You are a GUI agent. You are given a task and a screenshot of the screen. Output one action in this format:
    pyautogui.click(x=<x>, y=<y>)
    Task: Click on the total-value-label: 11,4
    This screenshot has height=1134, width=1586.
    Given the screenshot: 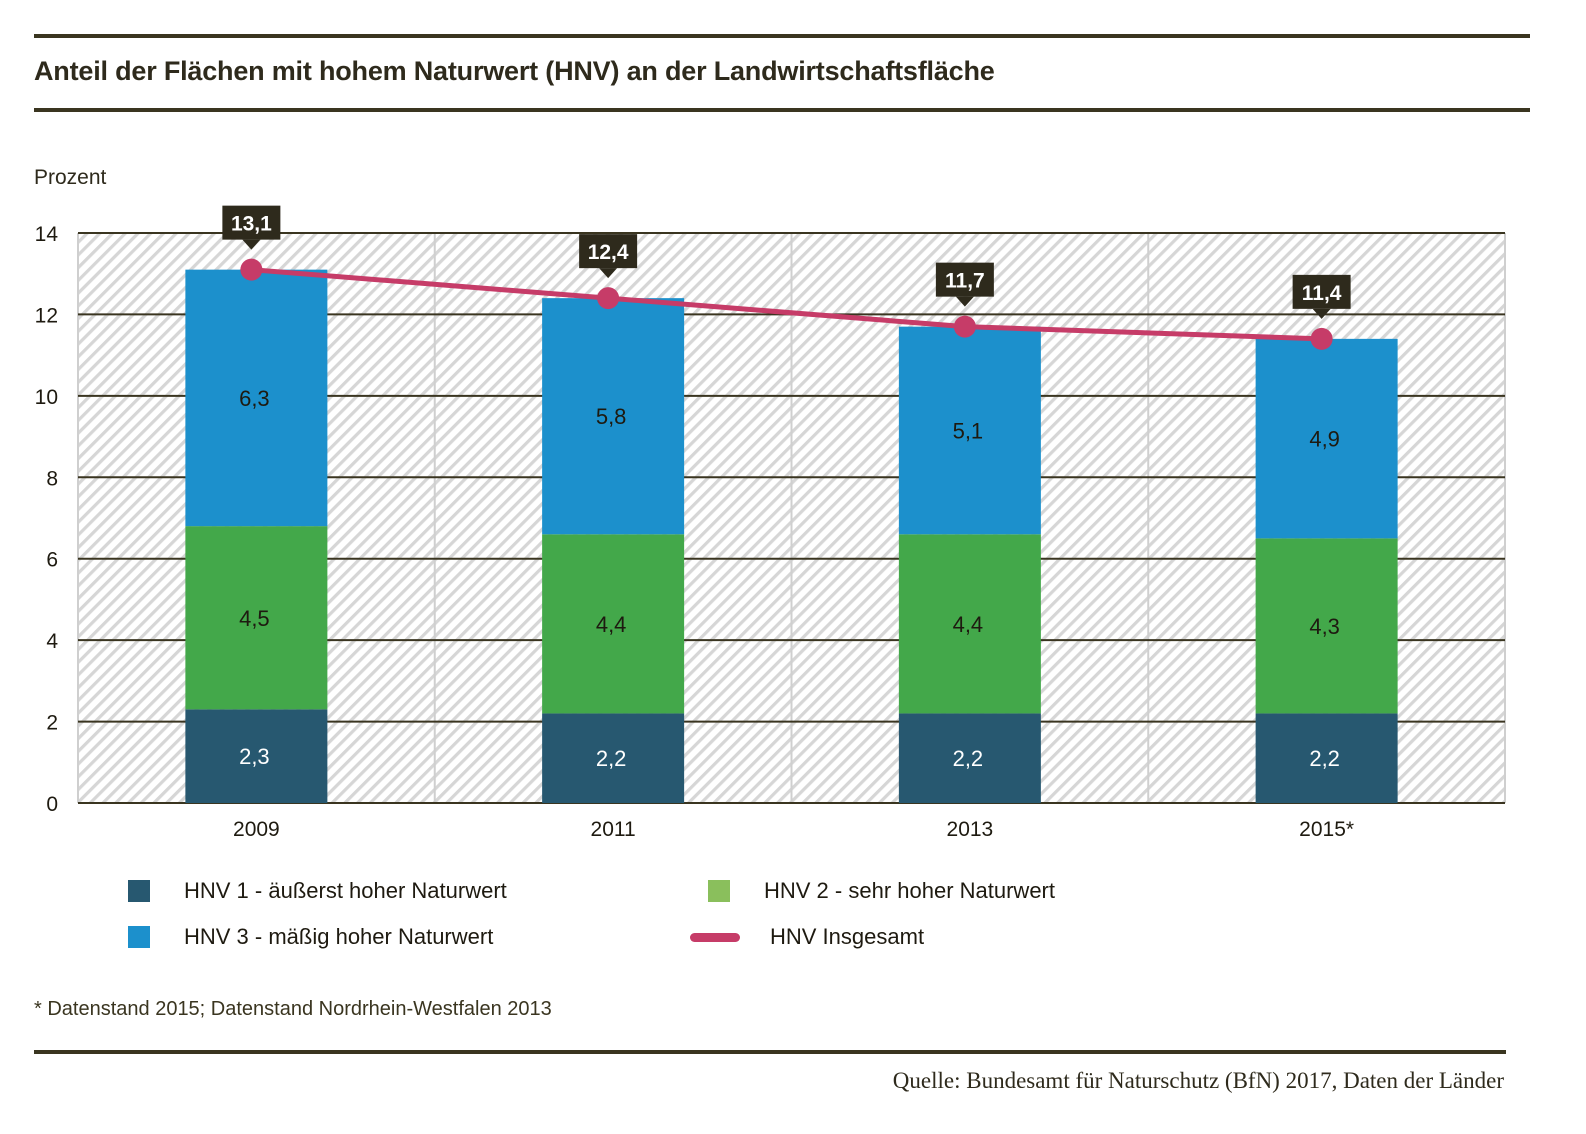 What is the action you would take?
    pyautogui.click(x=1322, y=293)
    